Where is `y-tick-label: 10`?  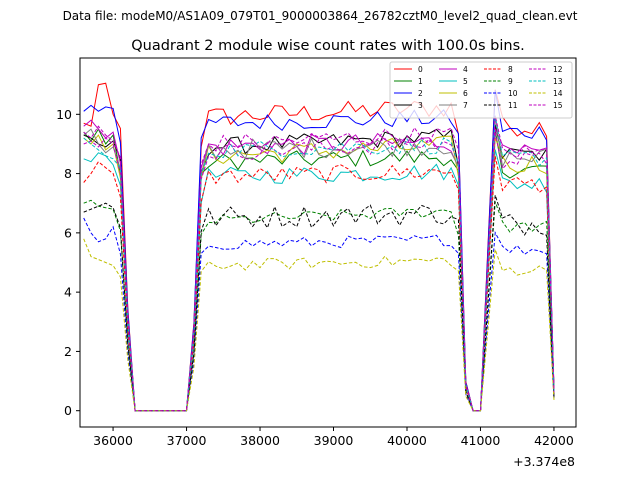
y-tick-label: 10 is located at coordinates (64, 114).